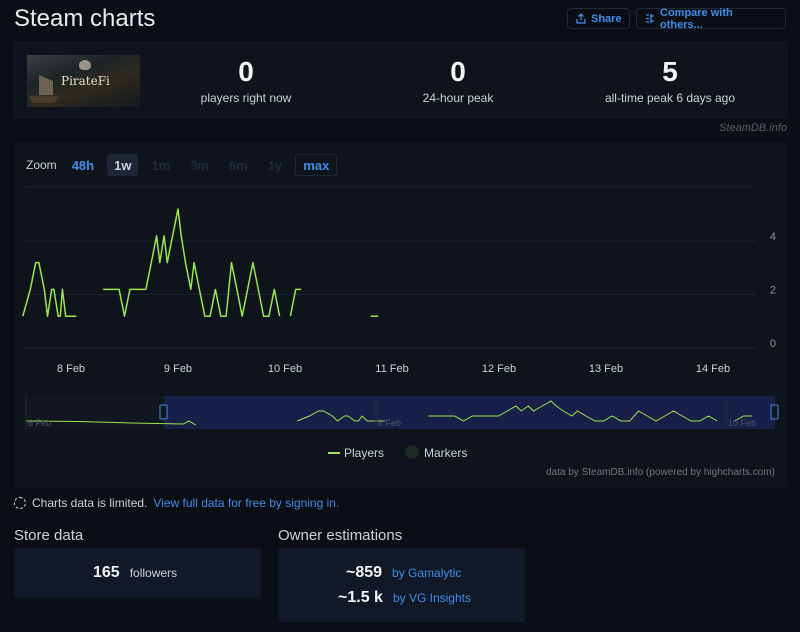 The width and height of the screenshot is (800, 632). Describe the element at coordinates (106, 572) in the screenshot. I see `followers-count: 165` at that location.